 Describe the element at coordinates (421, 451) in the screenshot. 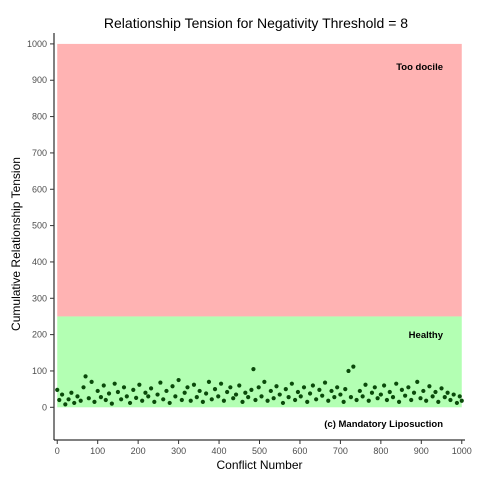

I see `x-tick-label-900: 900` at that location.